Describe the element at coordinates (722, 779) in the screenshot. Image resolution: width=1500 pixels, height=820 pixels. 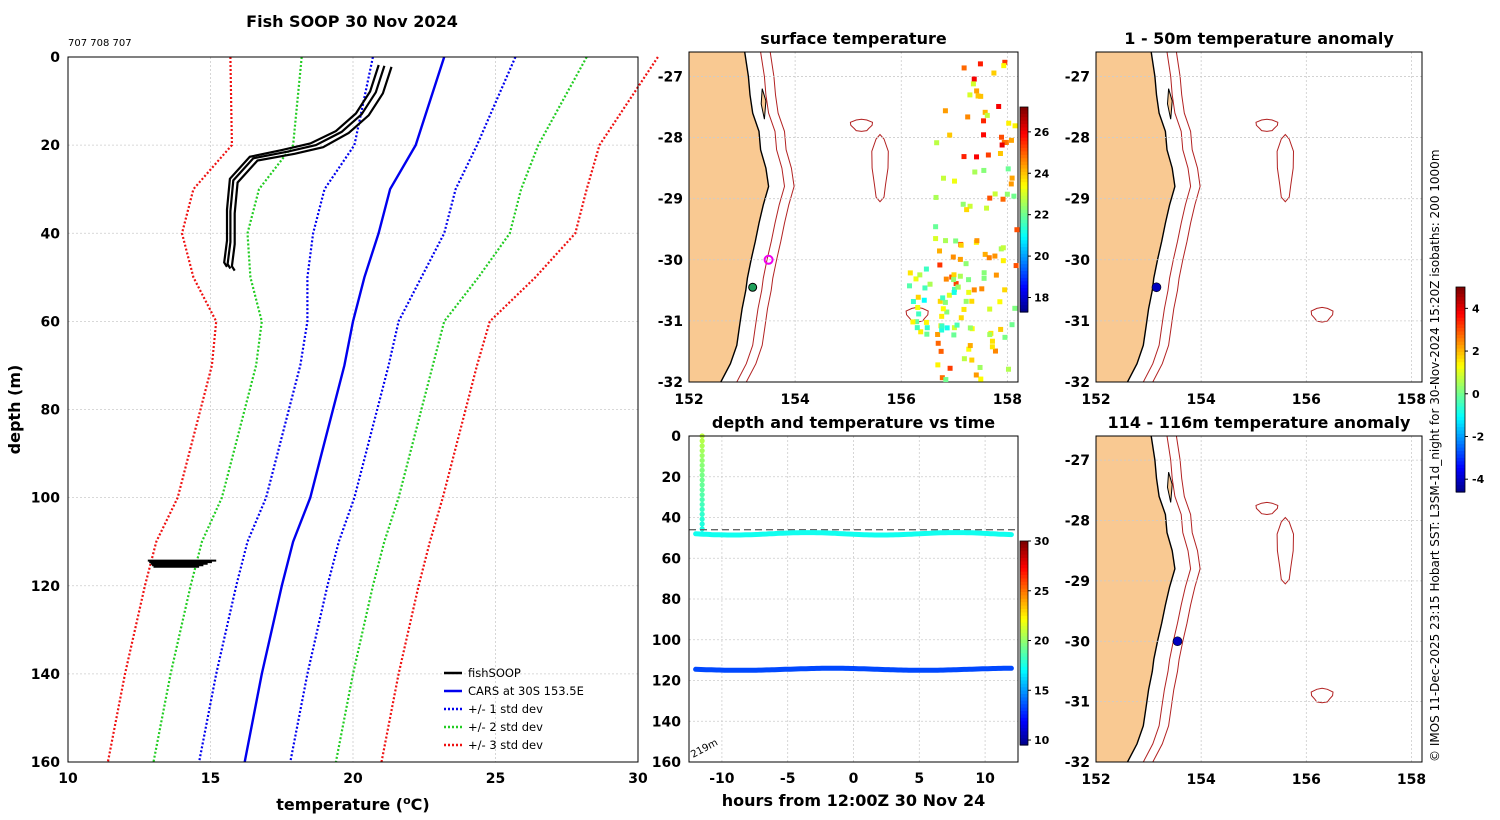
I see `ts-x-tick: -10` at that location.